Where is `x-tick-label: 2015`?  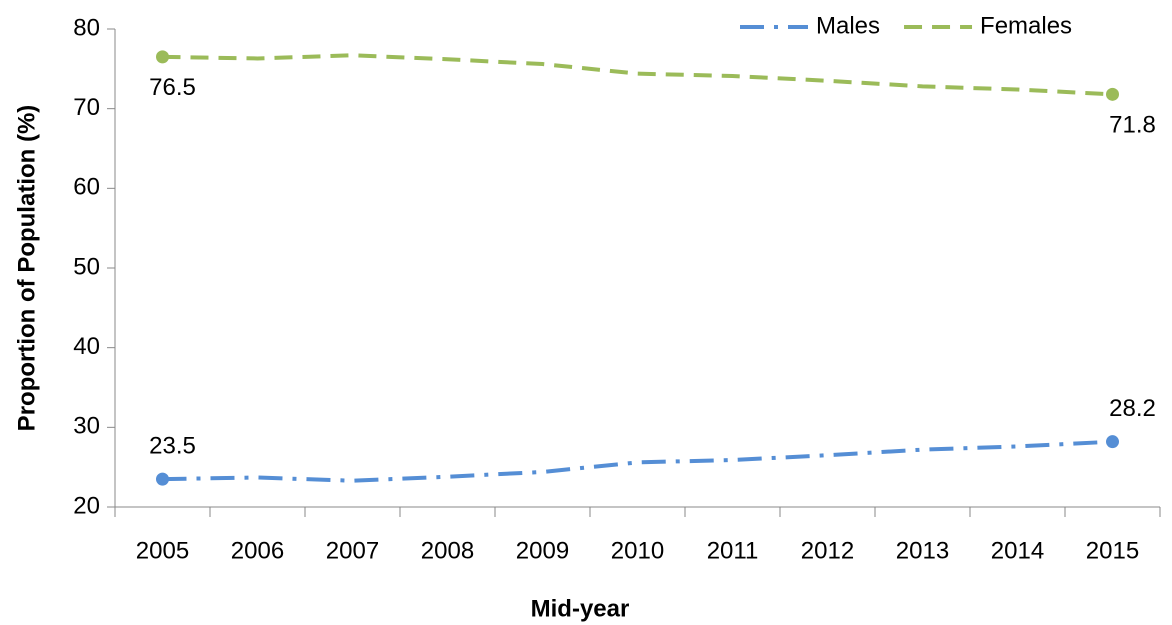 x-tick-label: 2015 is located at coordinates (1112, 550).